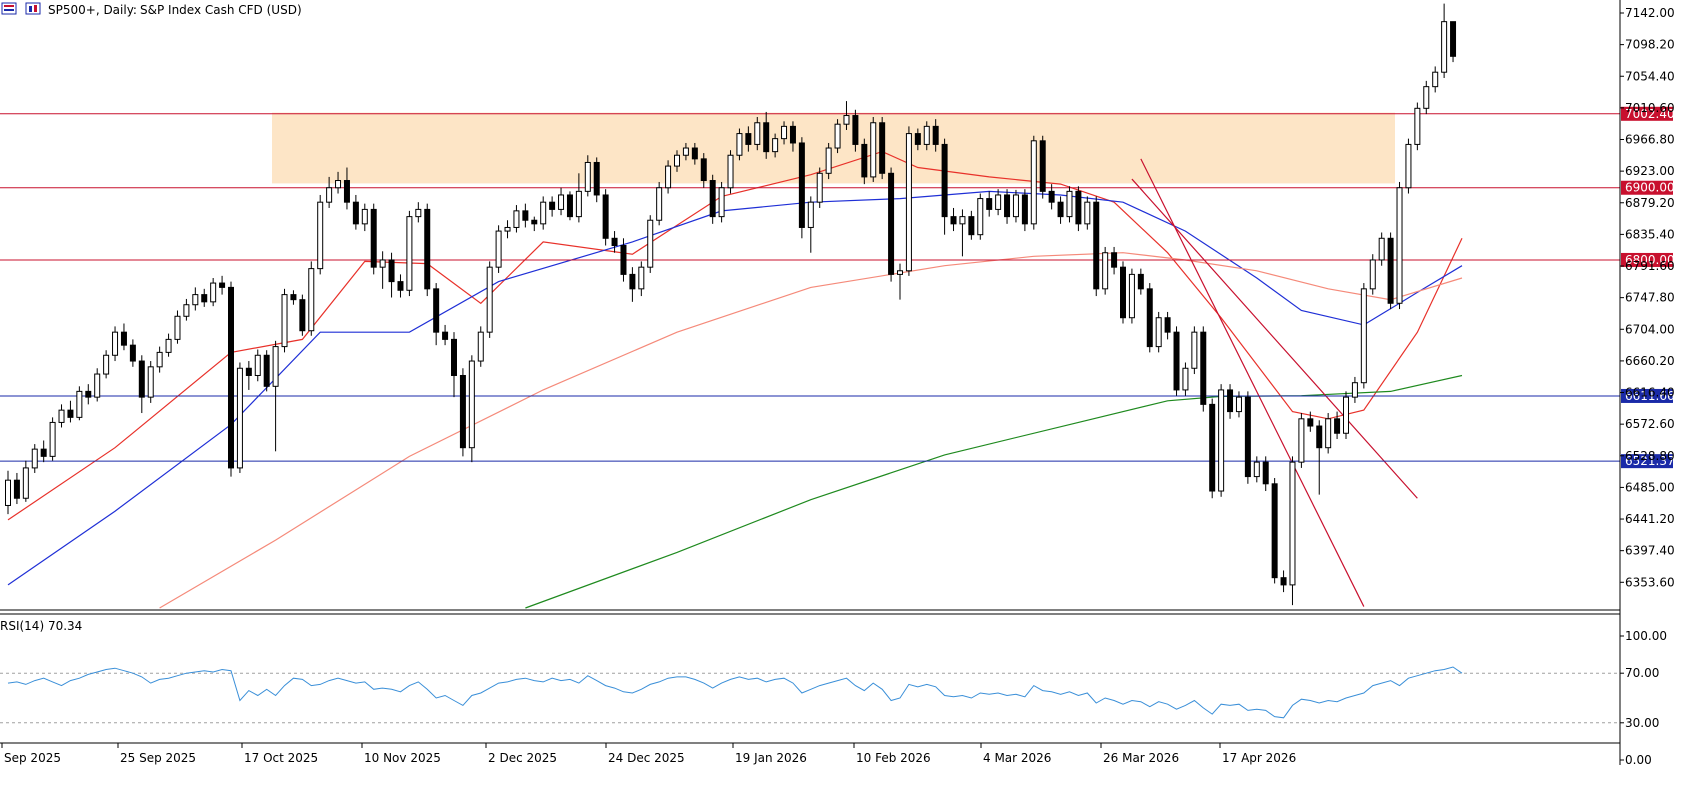 The image size is (1682, 787). I want to click on rsi-tick-label: 100.00, so click(1646, 636).